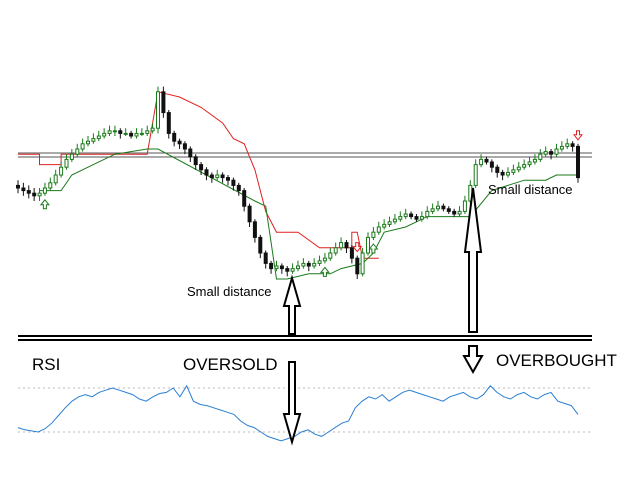 The width and height of the screenshot is (640, 480). Describe the element at coordinates (530, 189) in the screenshot. I see `annotation-small-distance-right: Small distance` at that location.